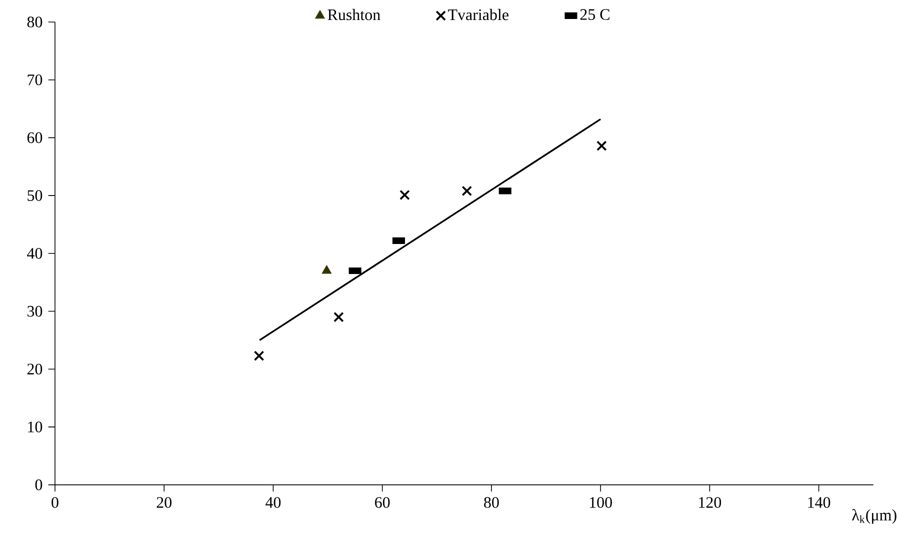 The height and width of the screenshot is (554, 897). What do you see at coordinates (35, 311) in the screenshot?
I see `y-tick-label: 30` at bounding box center [35, 311].